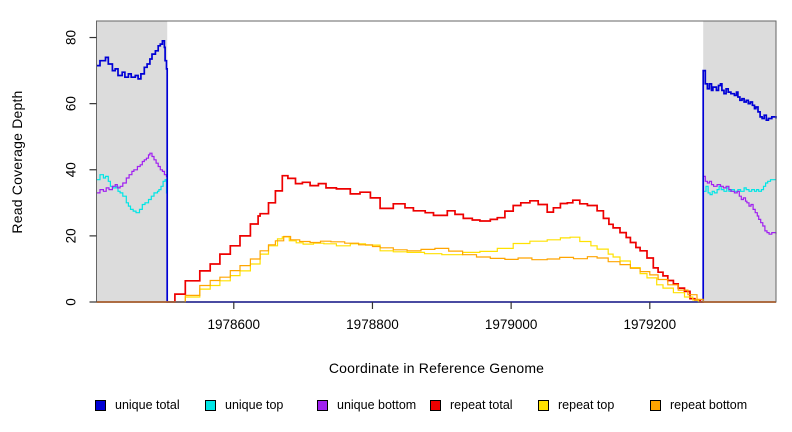 The height and width of the screenshot is (432, 792). What do you see at coordinates (586, 405) in the screenshot?
I see `legend-item-label: repeat top` at bounding box center [586, 405].